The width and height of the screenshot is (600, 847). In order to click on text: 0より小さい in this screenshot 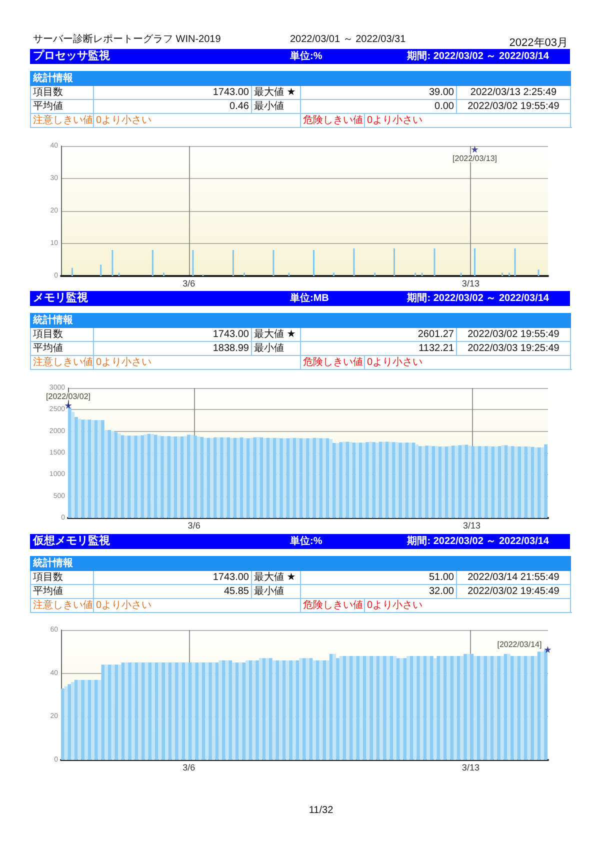, I will do `click(124, 362)`.